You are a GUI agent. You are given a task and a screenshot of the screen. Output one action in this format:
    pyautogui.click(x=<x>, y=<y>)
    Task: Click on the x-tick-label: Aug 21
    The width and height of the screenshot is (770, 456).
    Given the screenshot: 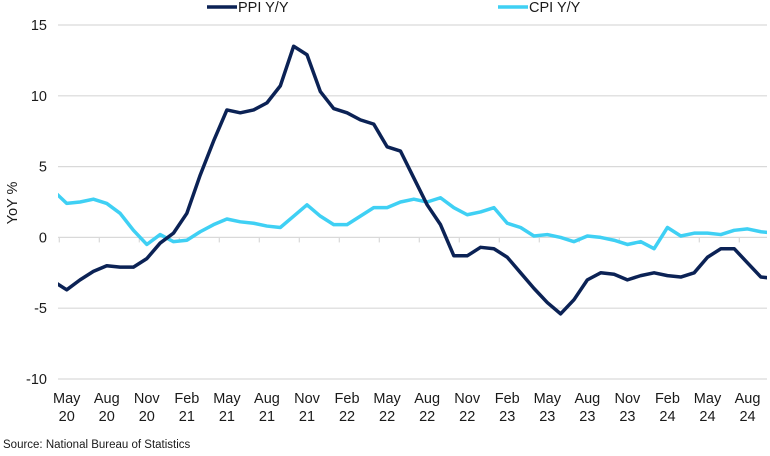 What is the action you would take?
    pyautogui.click(x=267, y=408)
    